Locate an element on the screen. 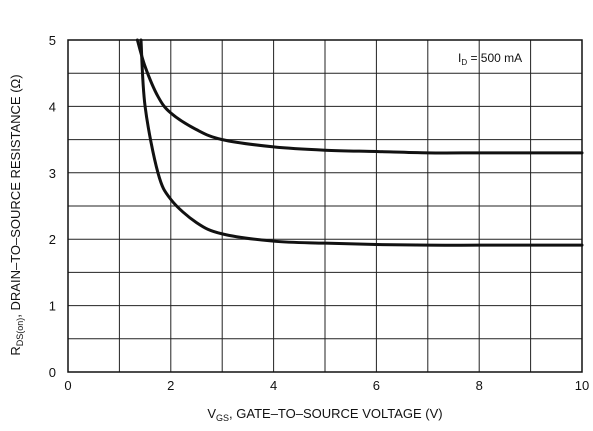 The image size is (593, 431). y-tick-labels: 0 1 2 3 4 5 is located at coordinates (52, 206).